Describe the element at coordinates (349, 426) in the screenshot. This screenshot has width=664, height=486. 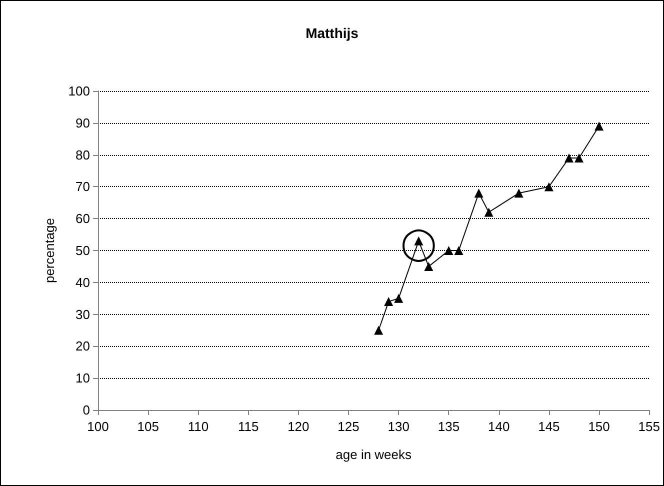
I see `x-tick-label: 125` at that location.